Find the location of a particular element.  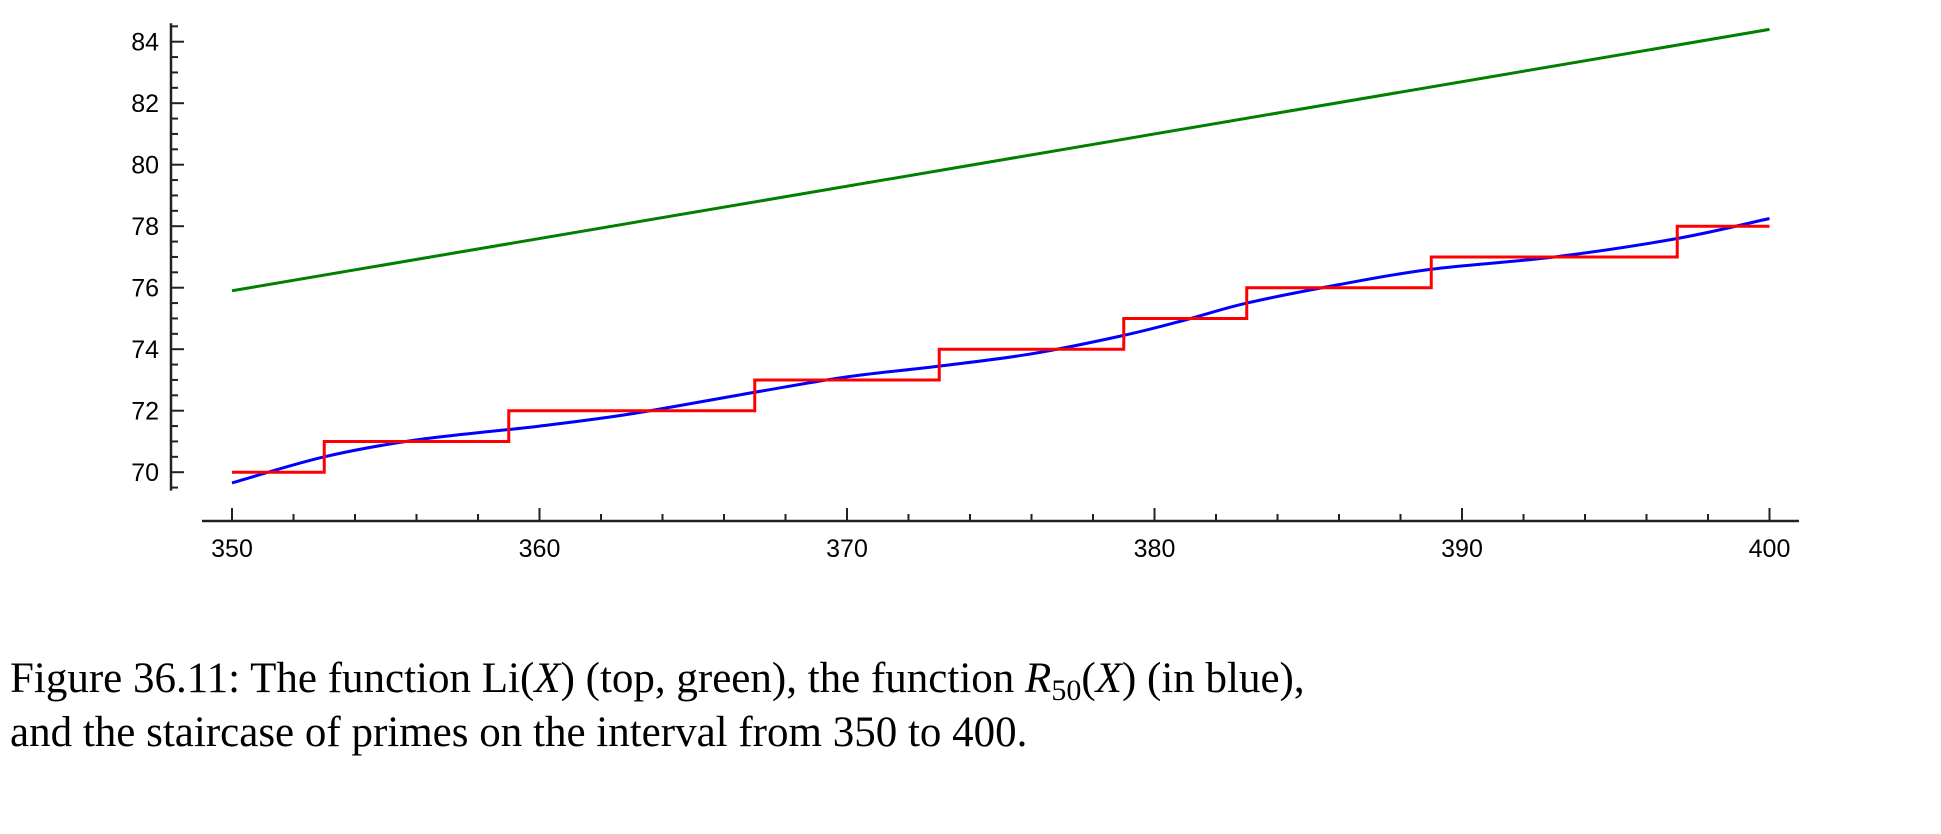

caption-text: ) (top, green), the function is located at coordinates (793, 678).